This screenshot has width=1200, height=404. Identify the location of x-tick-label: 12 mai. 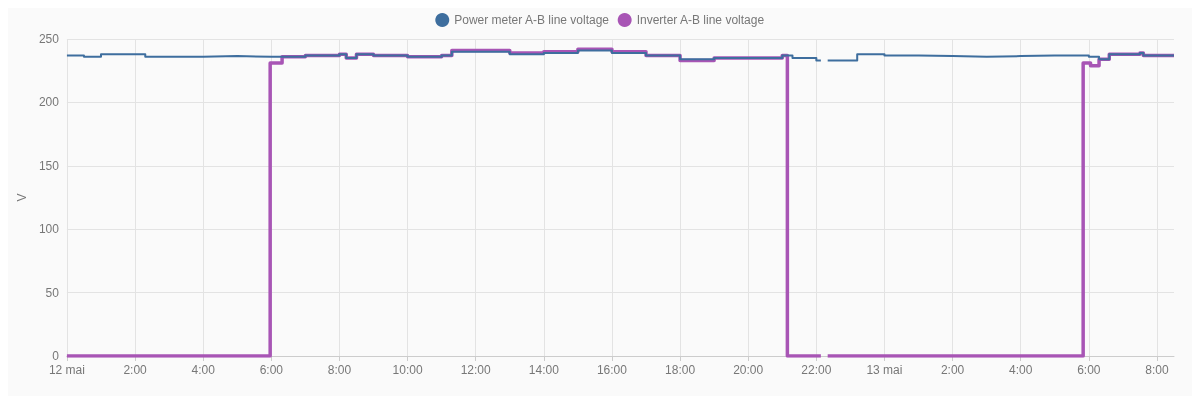
(66, 370).